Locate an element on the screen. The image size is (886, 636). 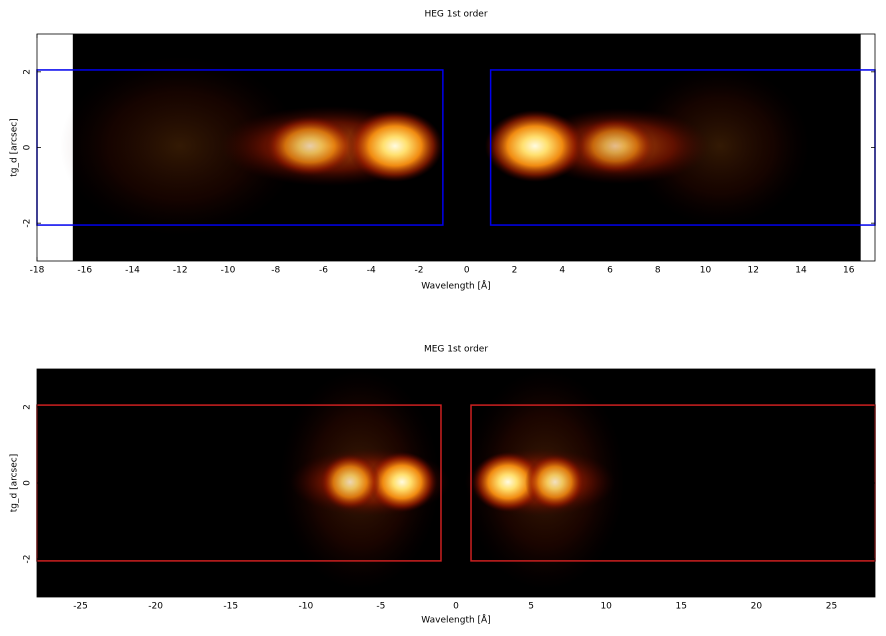
x-tick-label: -14 is located at coordinates (132, 271).